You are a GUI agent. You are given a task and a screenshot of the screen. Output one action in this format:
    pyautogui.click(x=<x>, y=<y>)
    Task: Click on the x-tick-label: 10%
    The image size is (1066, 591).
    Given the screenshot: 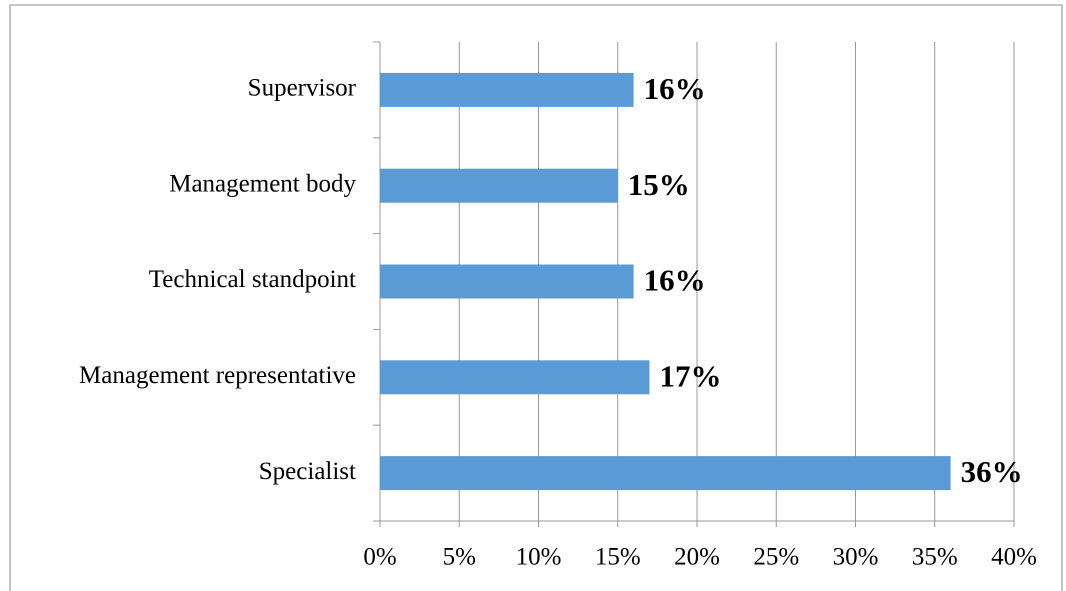 What is the action you would take?
    pyautogui.click(x=539, y=557)
    